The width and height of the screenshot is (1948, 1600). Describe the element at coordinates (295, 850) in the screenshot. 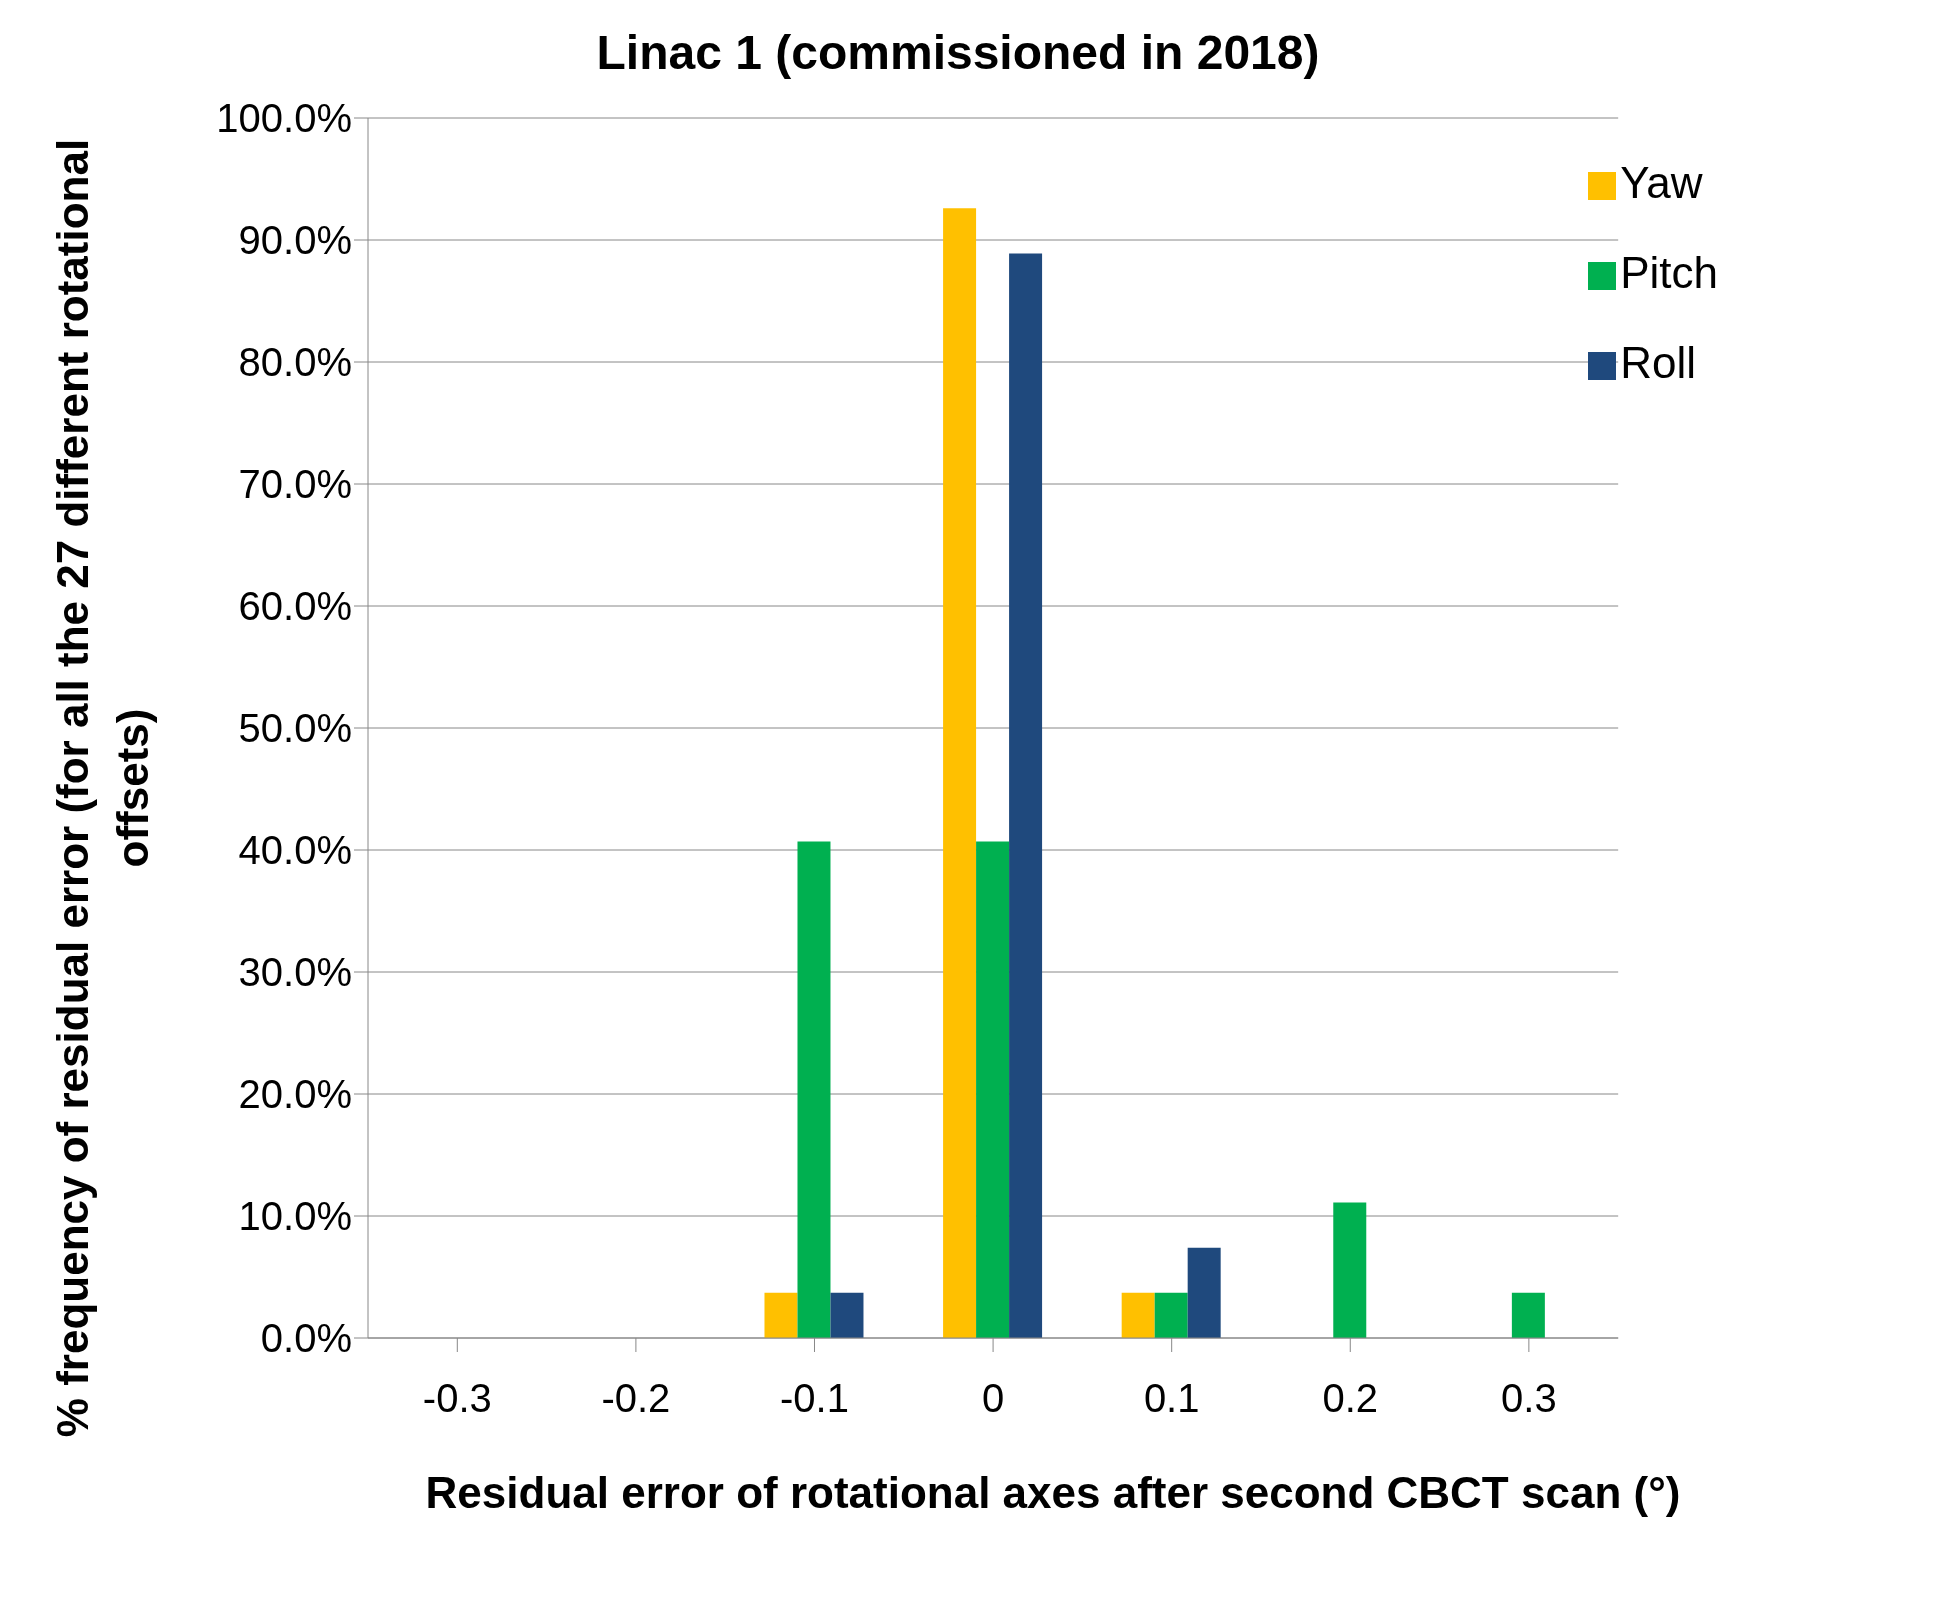

I see `y-tick-label: 40.0%` at that location.